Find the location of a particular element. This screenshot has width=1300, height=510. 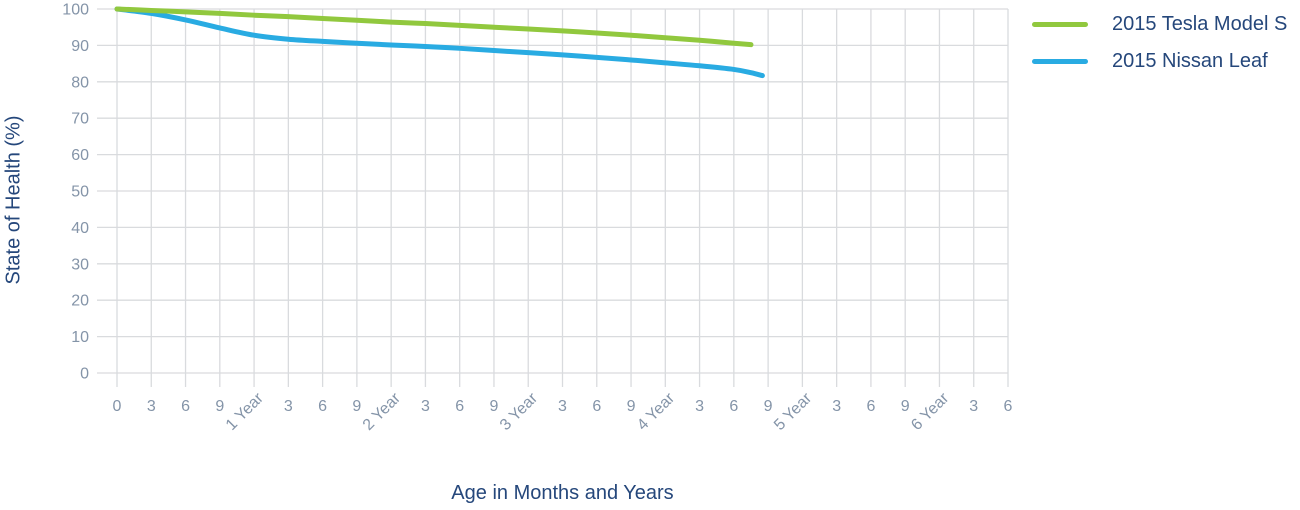

leaf-line-swatch is located at coordinates (1060, 61).